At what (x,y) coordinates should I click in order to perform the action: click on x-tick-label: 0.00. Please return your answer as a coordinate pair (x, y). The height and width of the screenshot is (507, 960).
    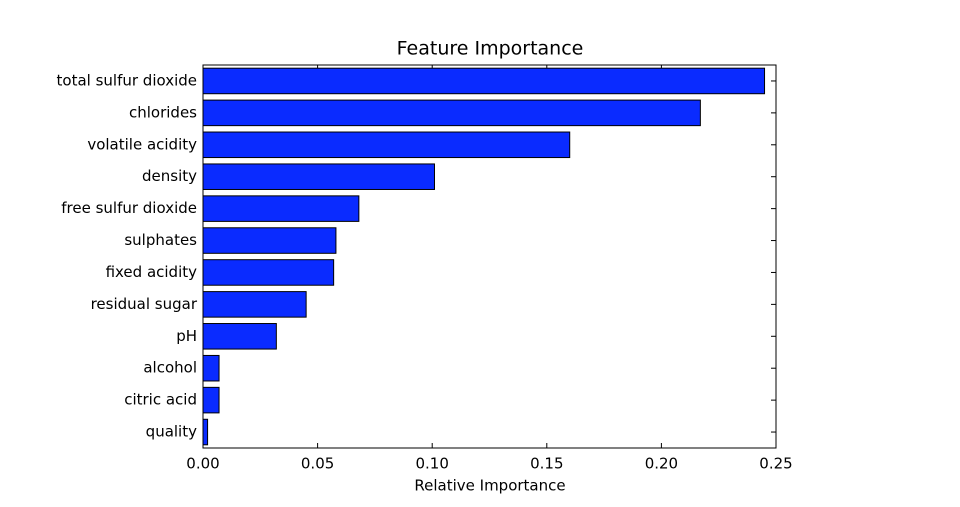
    Looking at the image, I should click on (202, 464).